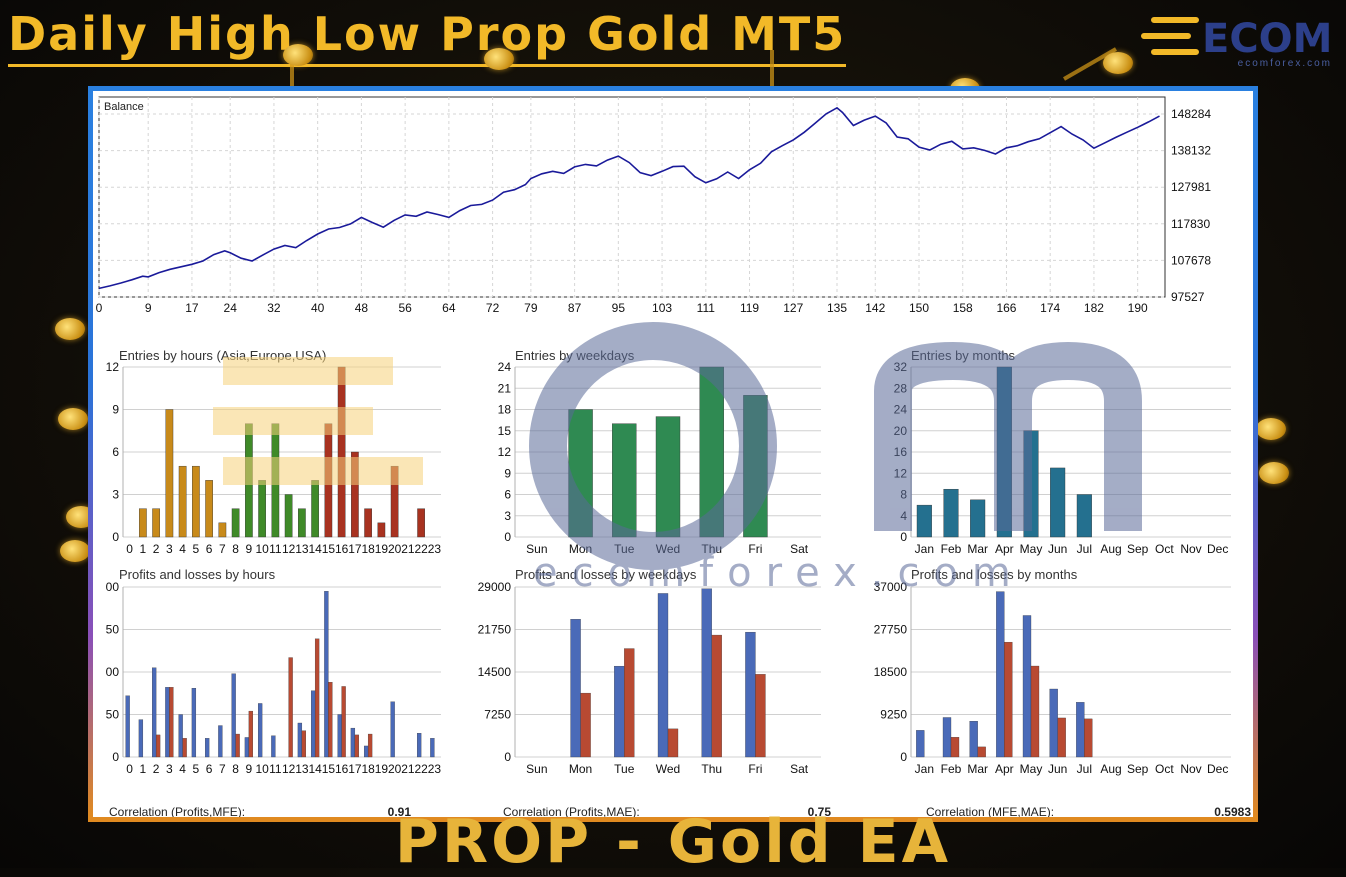 The width and height of the screenshot is (1346, 877). I want to click on balance-x-tick-label: 56, so click(405, 308).